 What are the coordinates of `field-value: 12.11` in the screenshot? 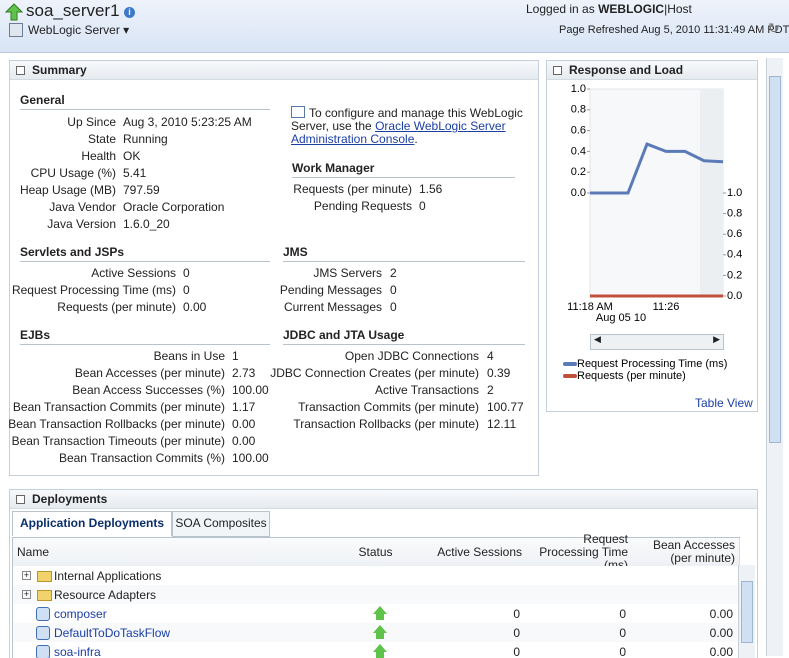 It's located at (502, 424).